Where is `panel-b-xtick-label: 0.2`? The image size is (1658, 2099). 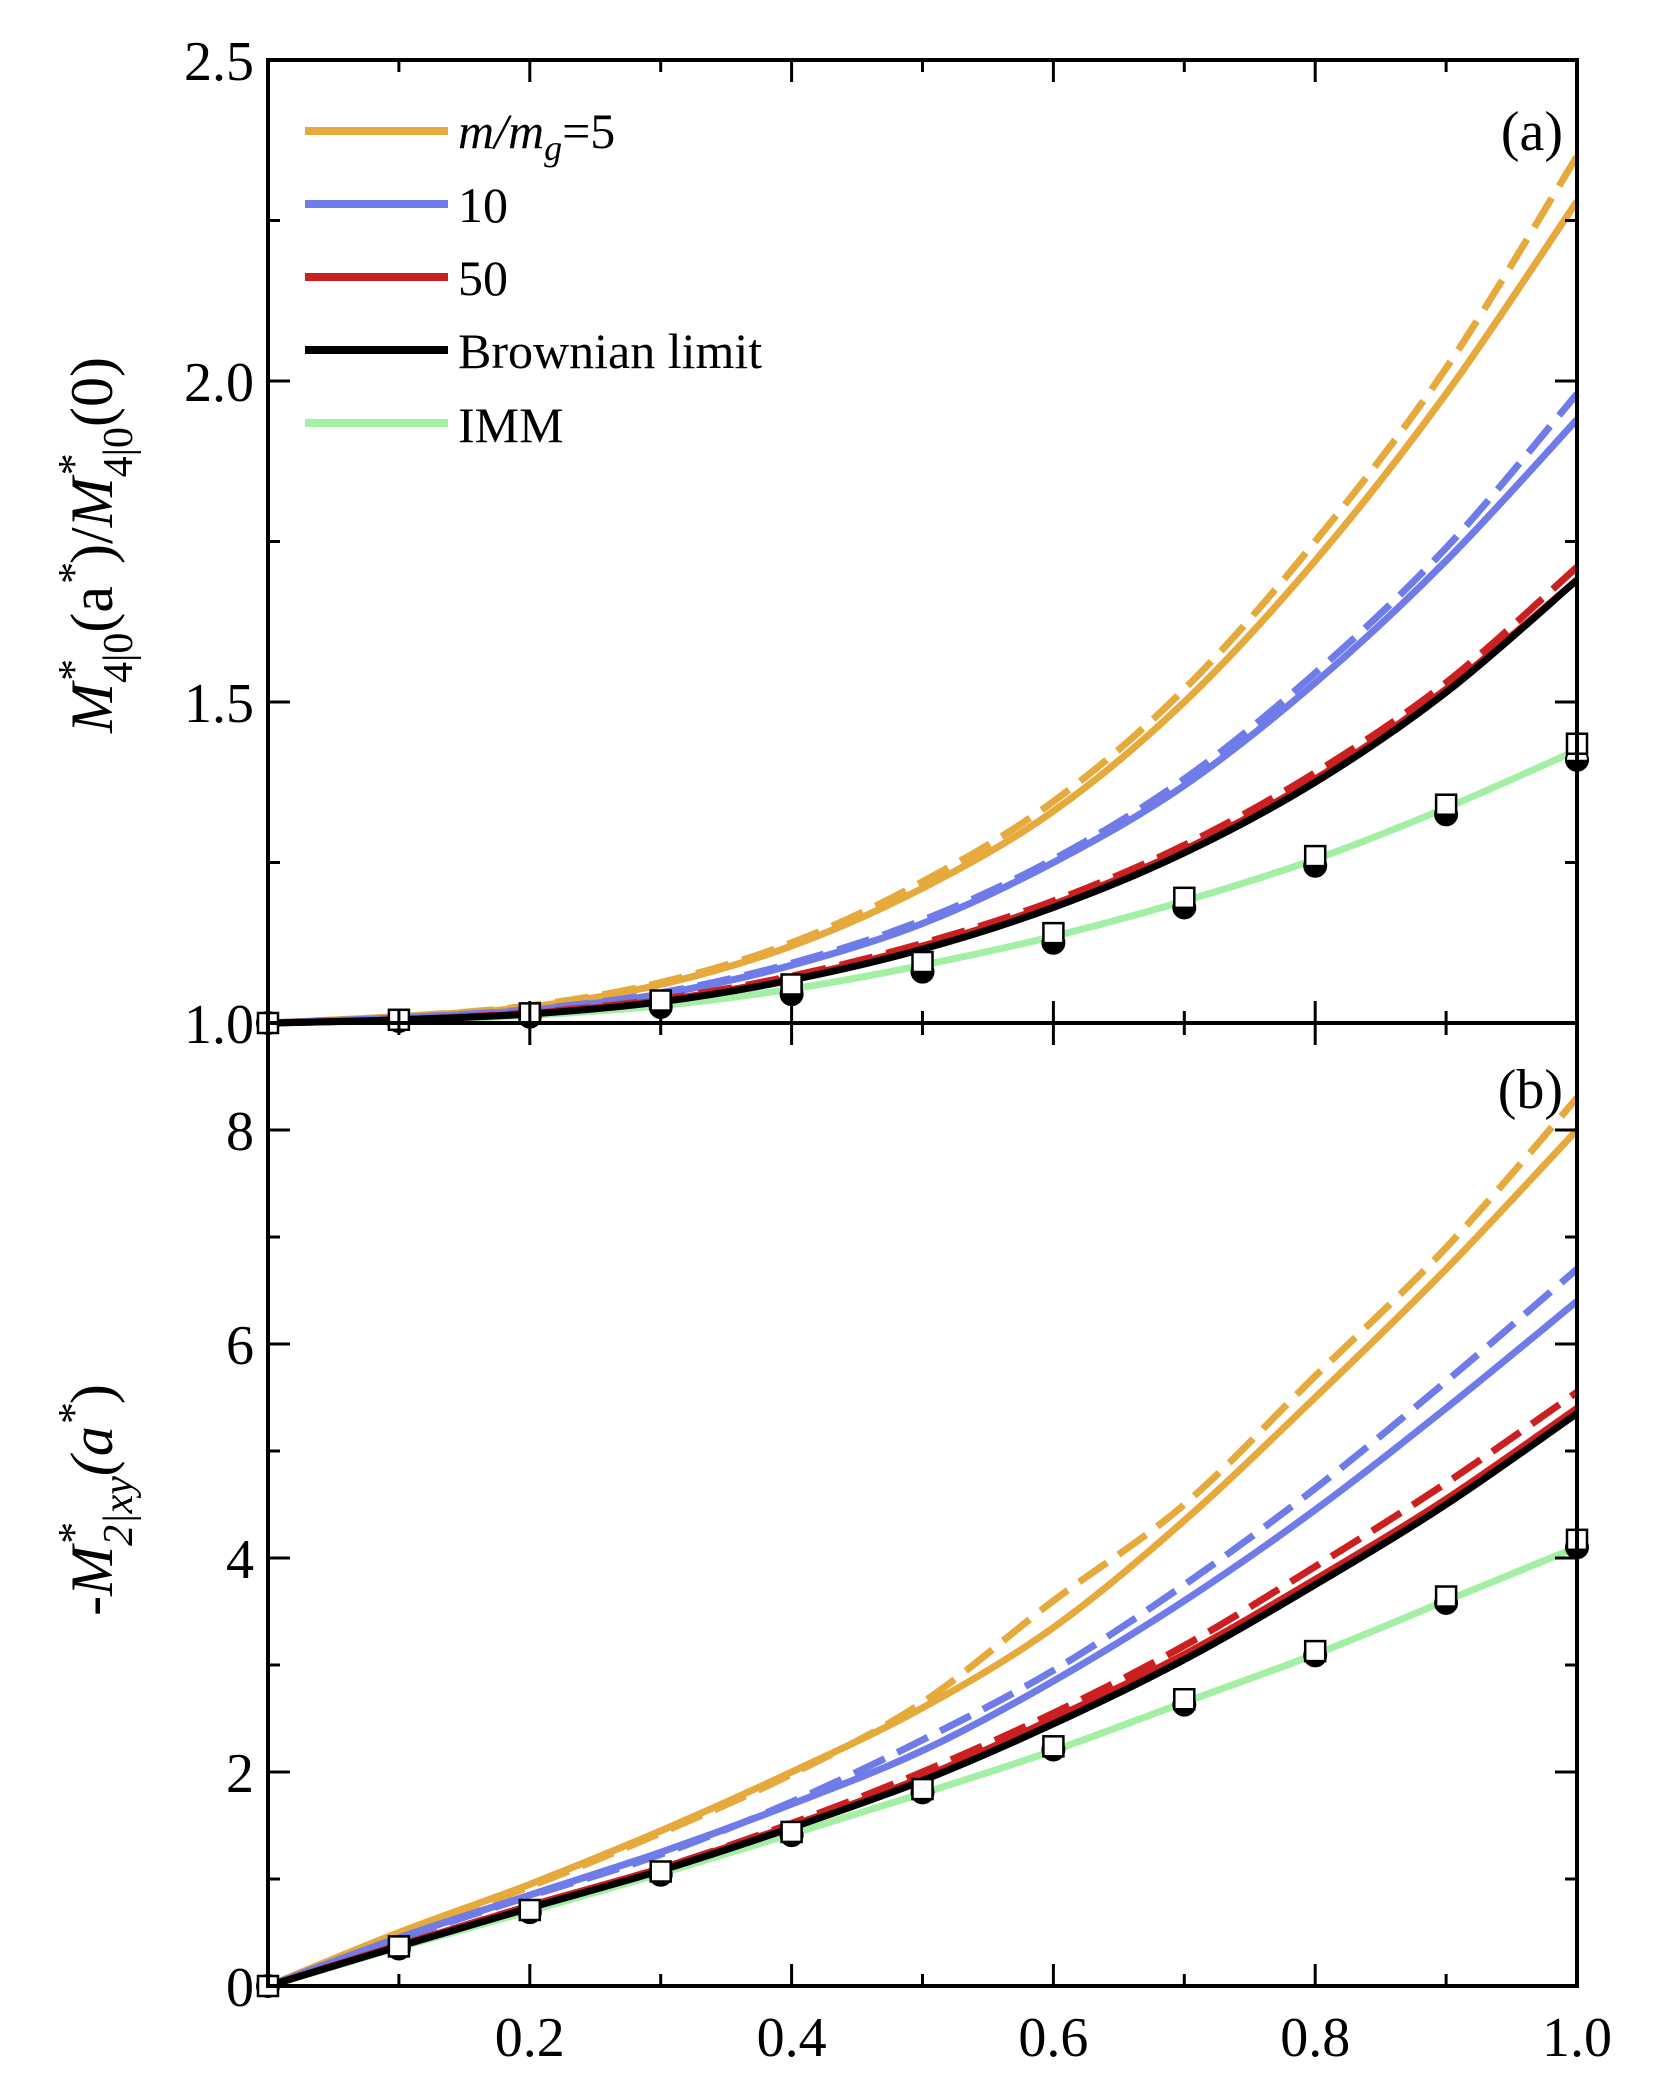
panel-b-xtick-label: 0.2 is located at coordinates (530, 2038).